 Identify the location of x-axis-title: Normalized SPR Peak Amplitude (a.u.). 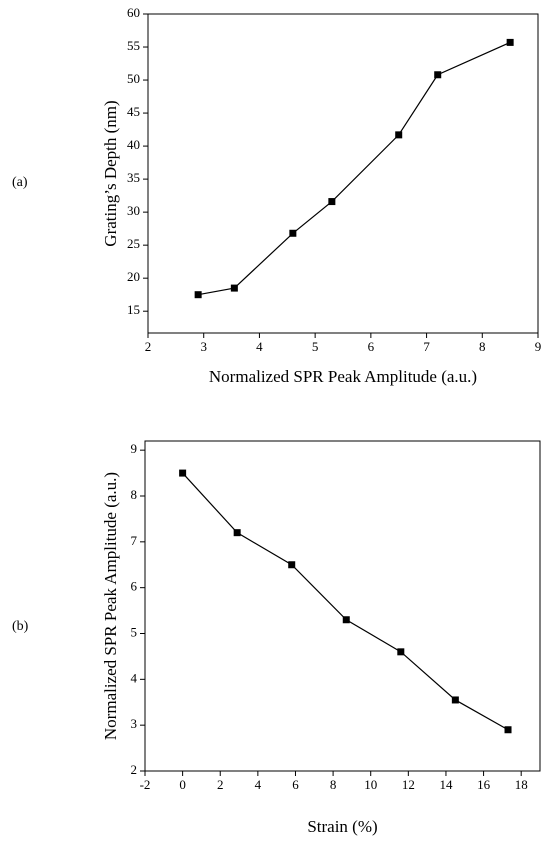
(343, 376).